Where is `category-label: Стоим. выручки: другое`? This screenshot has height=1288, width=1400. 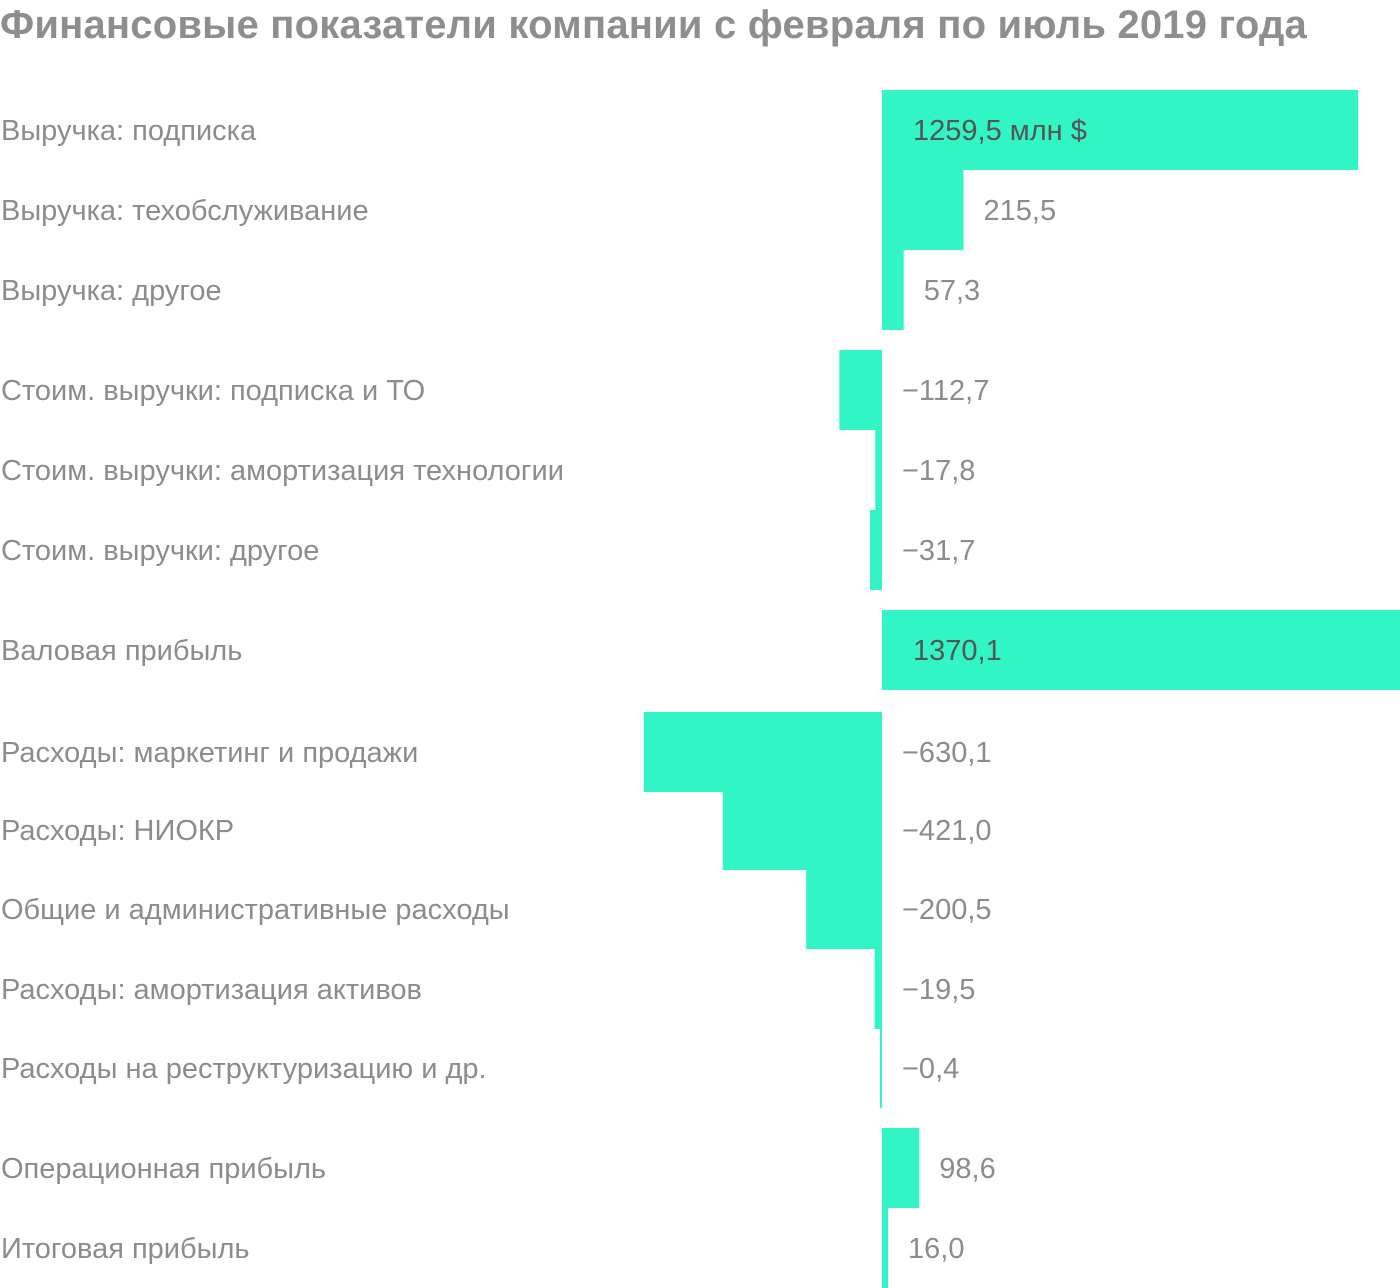 category-label: Стоим. выручки: другое is located at coordinates (160, 551).